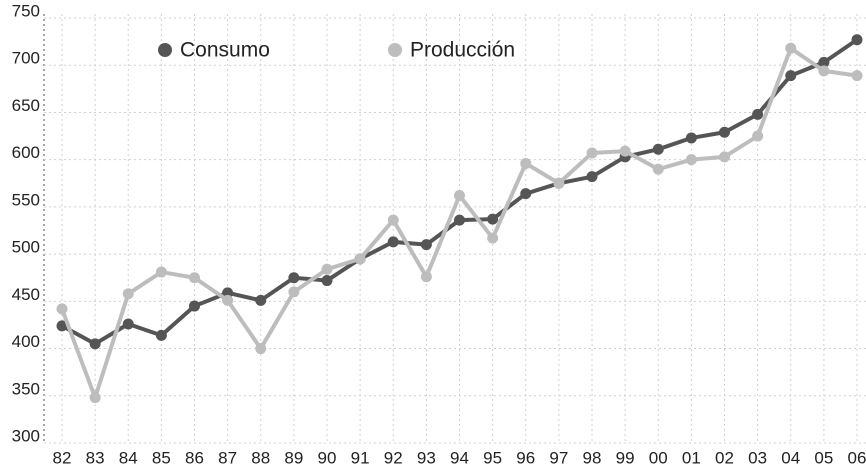  I want to click on x-tick-label: 98, so click(592, 457).